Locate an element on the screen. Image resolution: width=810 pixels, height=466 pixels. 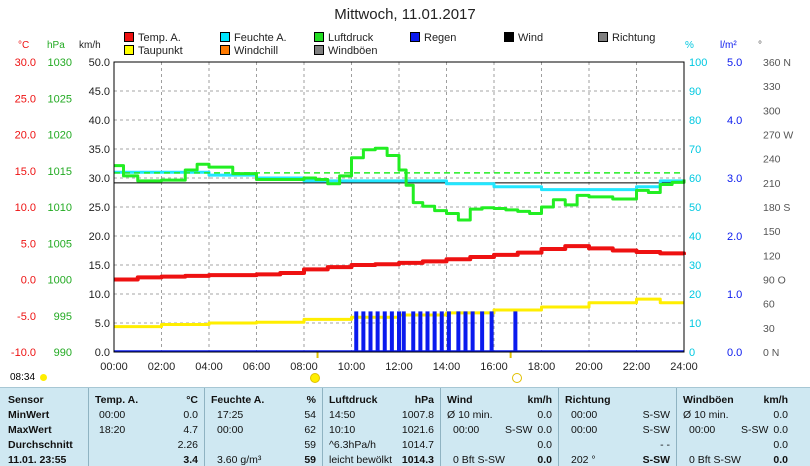
gust-min-value: 0.0 is located at coordinates (780, 415).